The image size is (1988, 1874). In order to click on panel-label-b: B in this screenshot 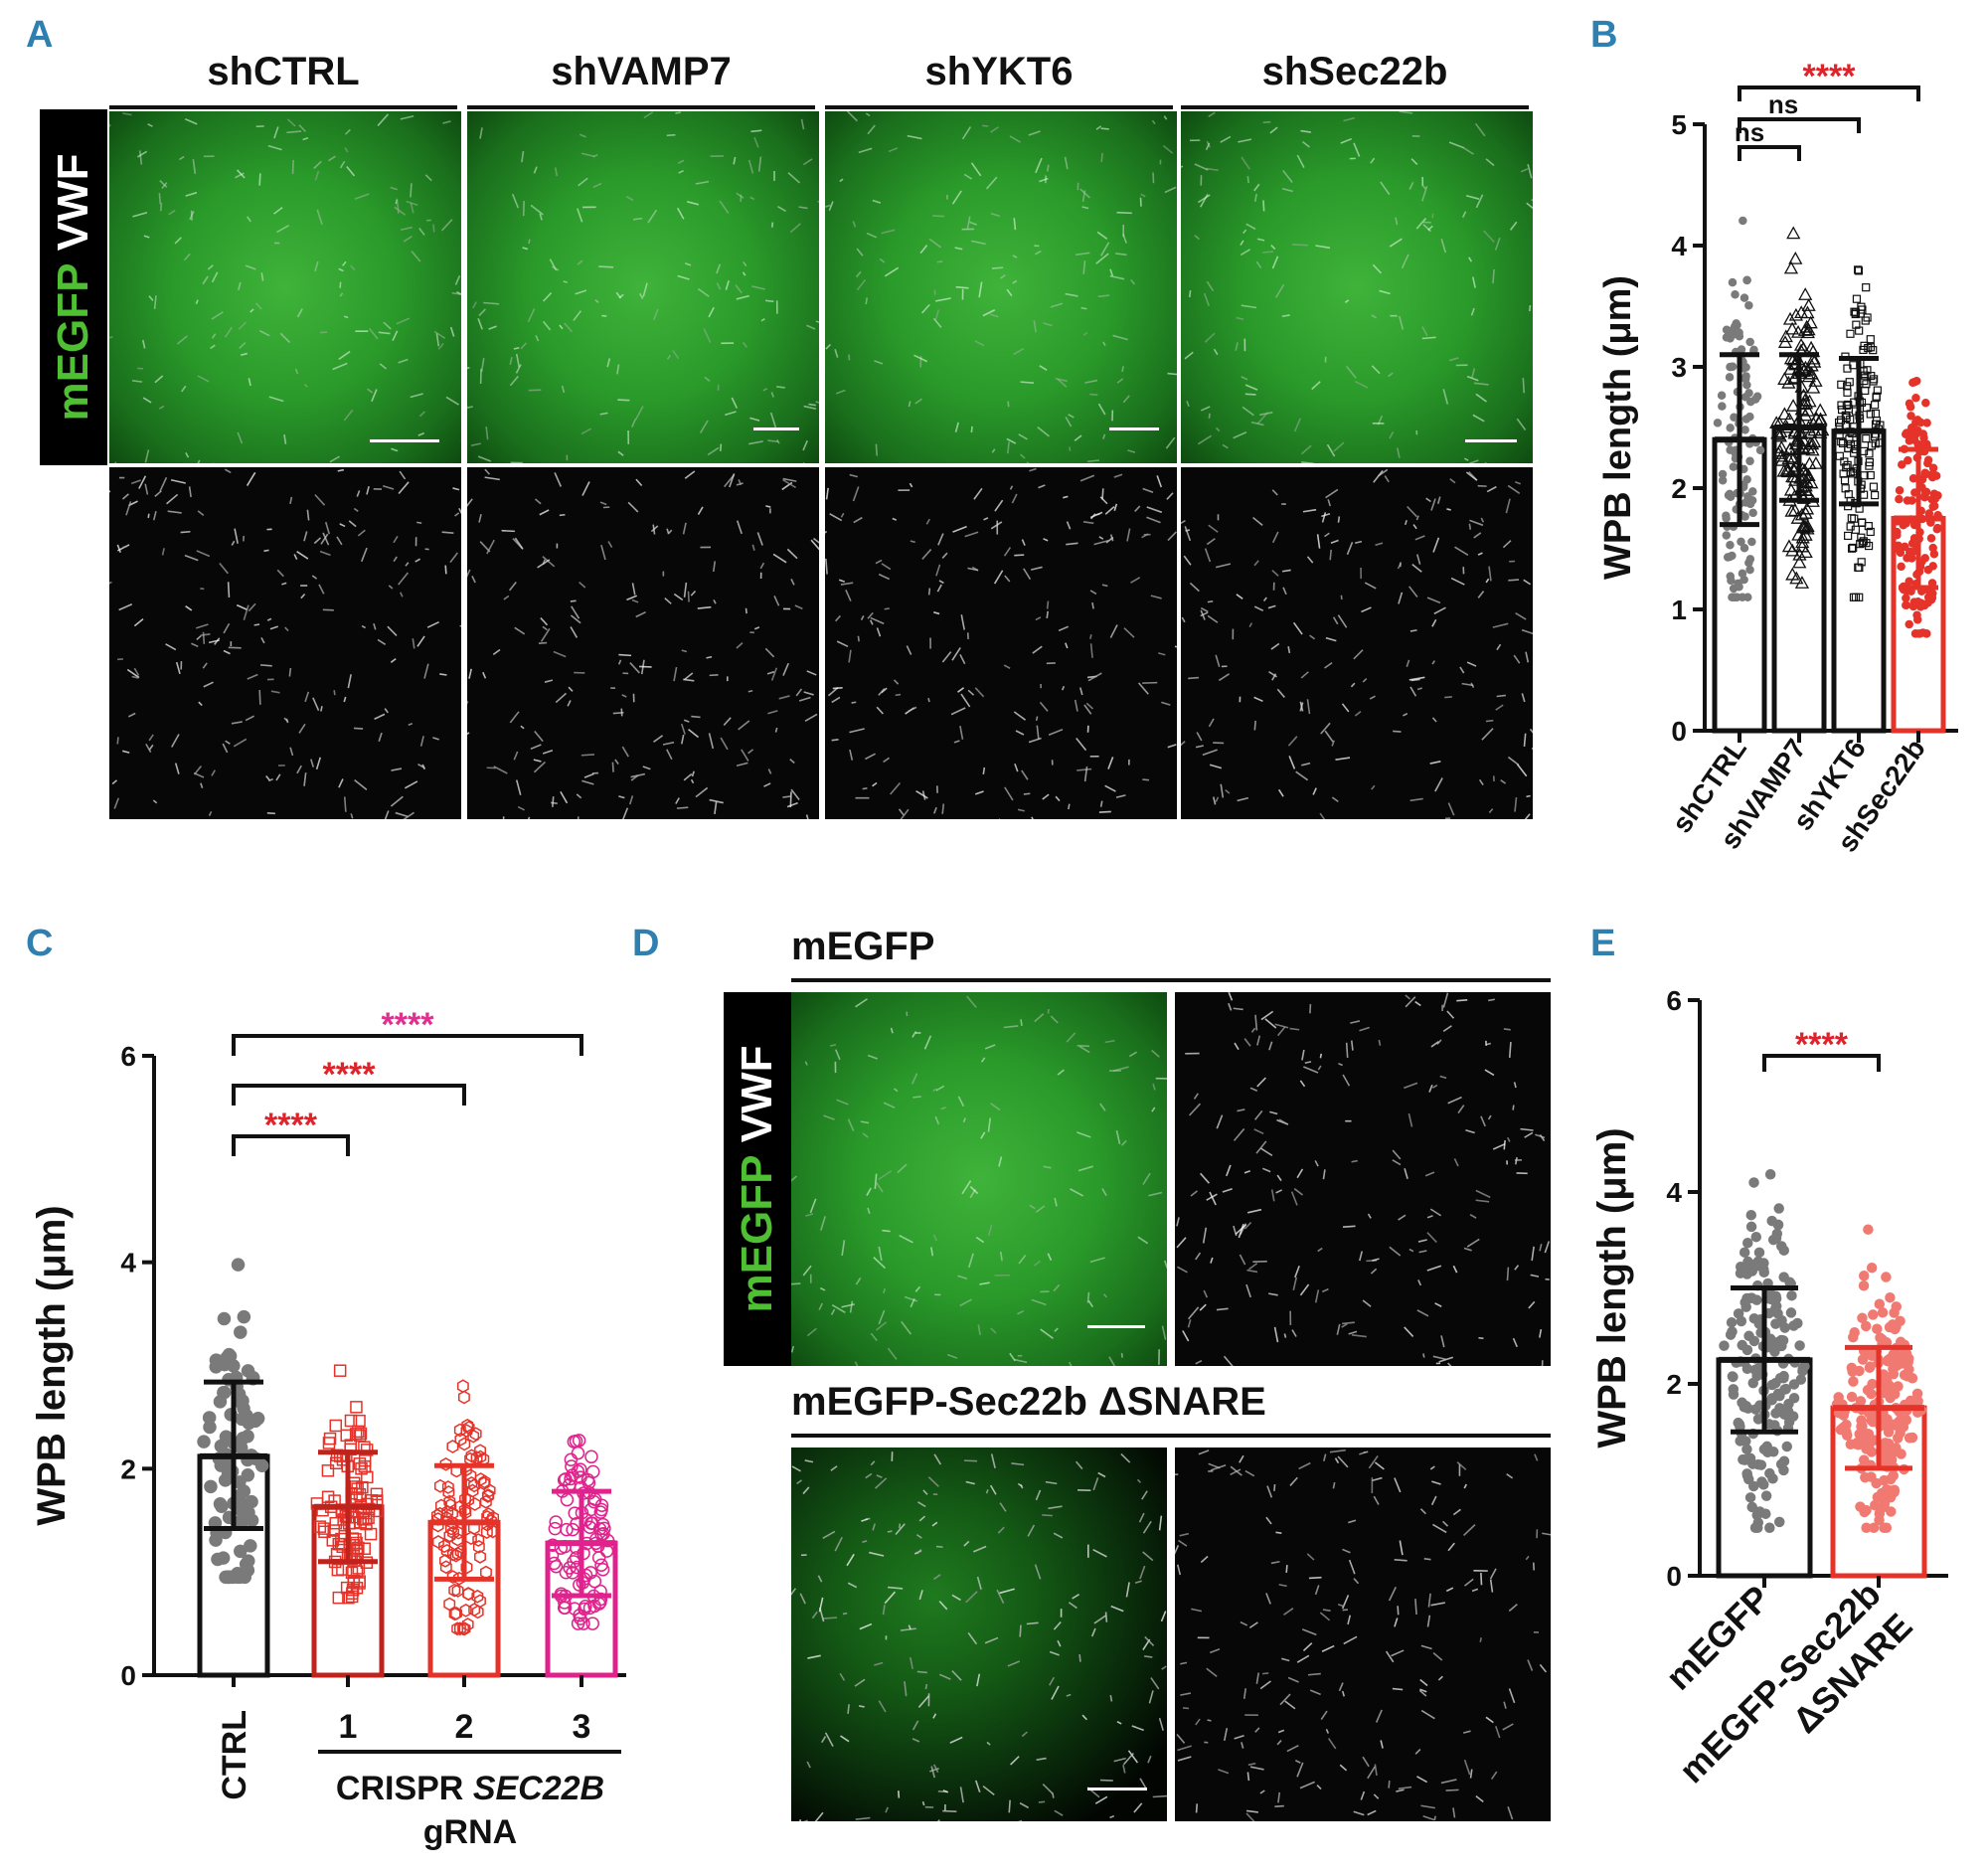, I will do `click(1604, 35)`.